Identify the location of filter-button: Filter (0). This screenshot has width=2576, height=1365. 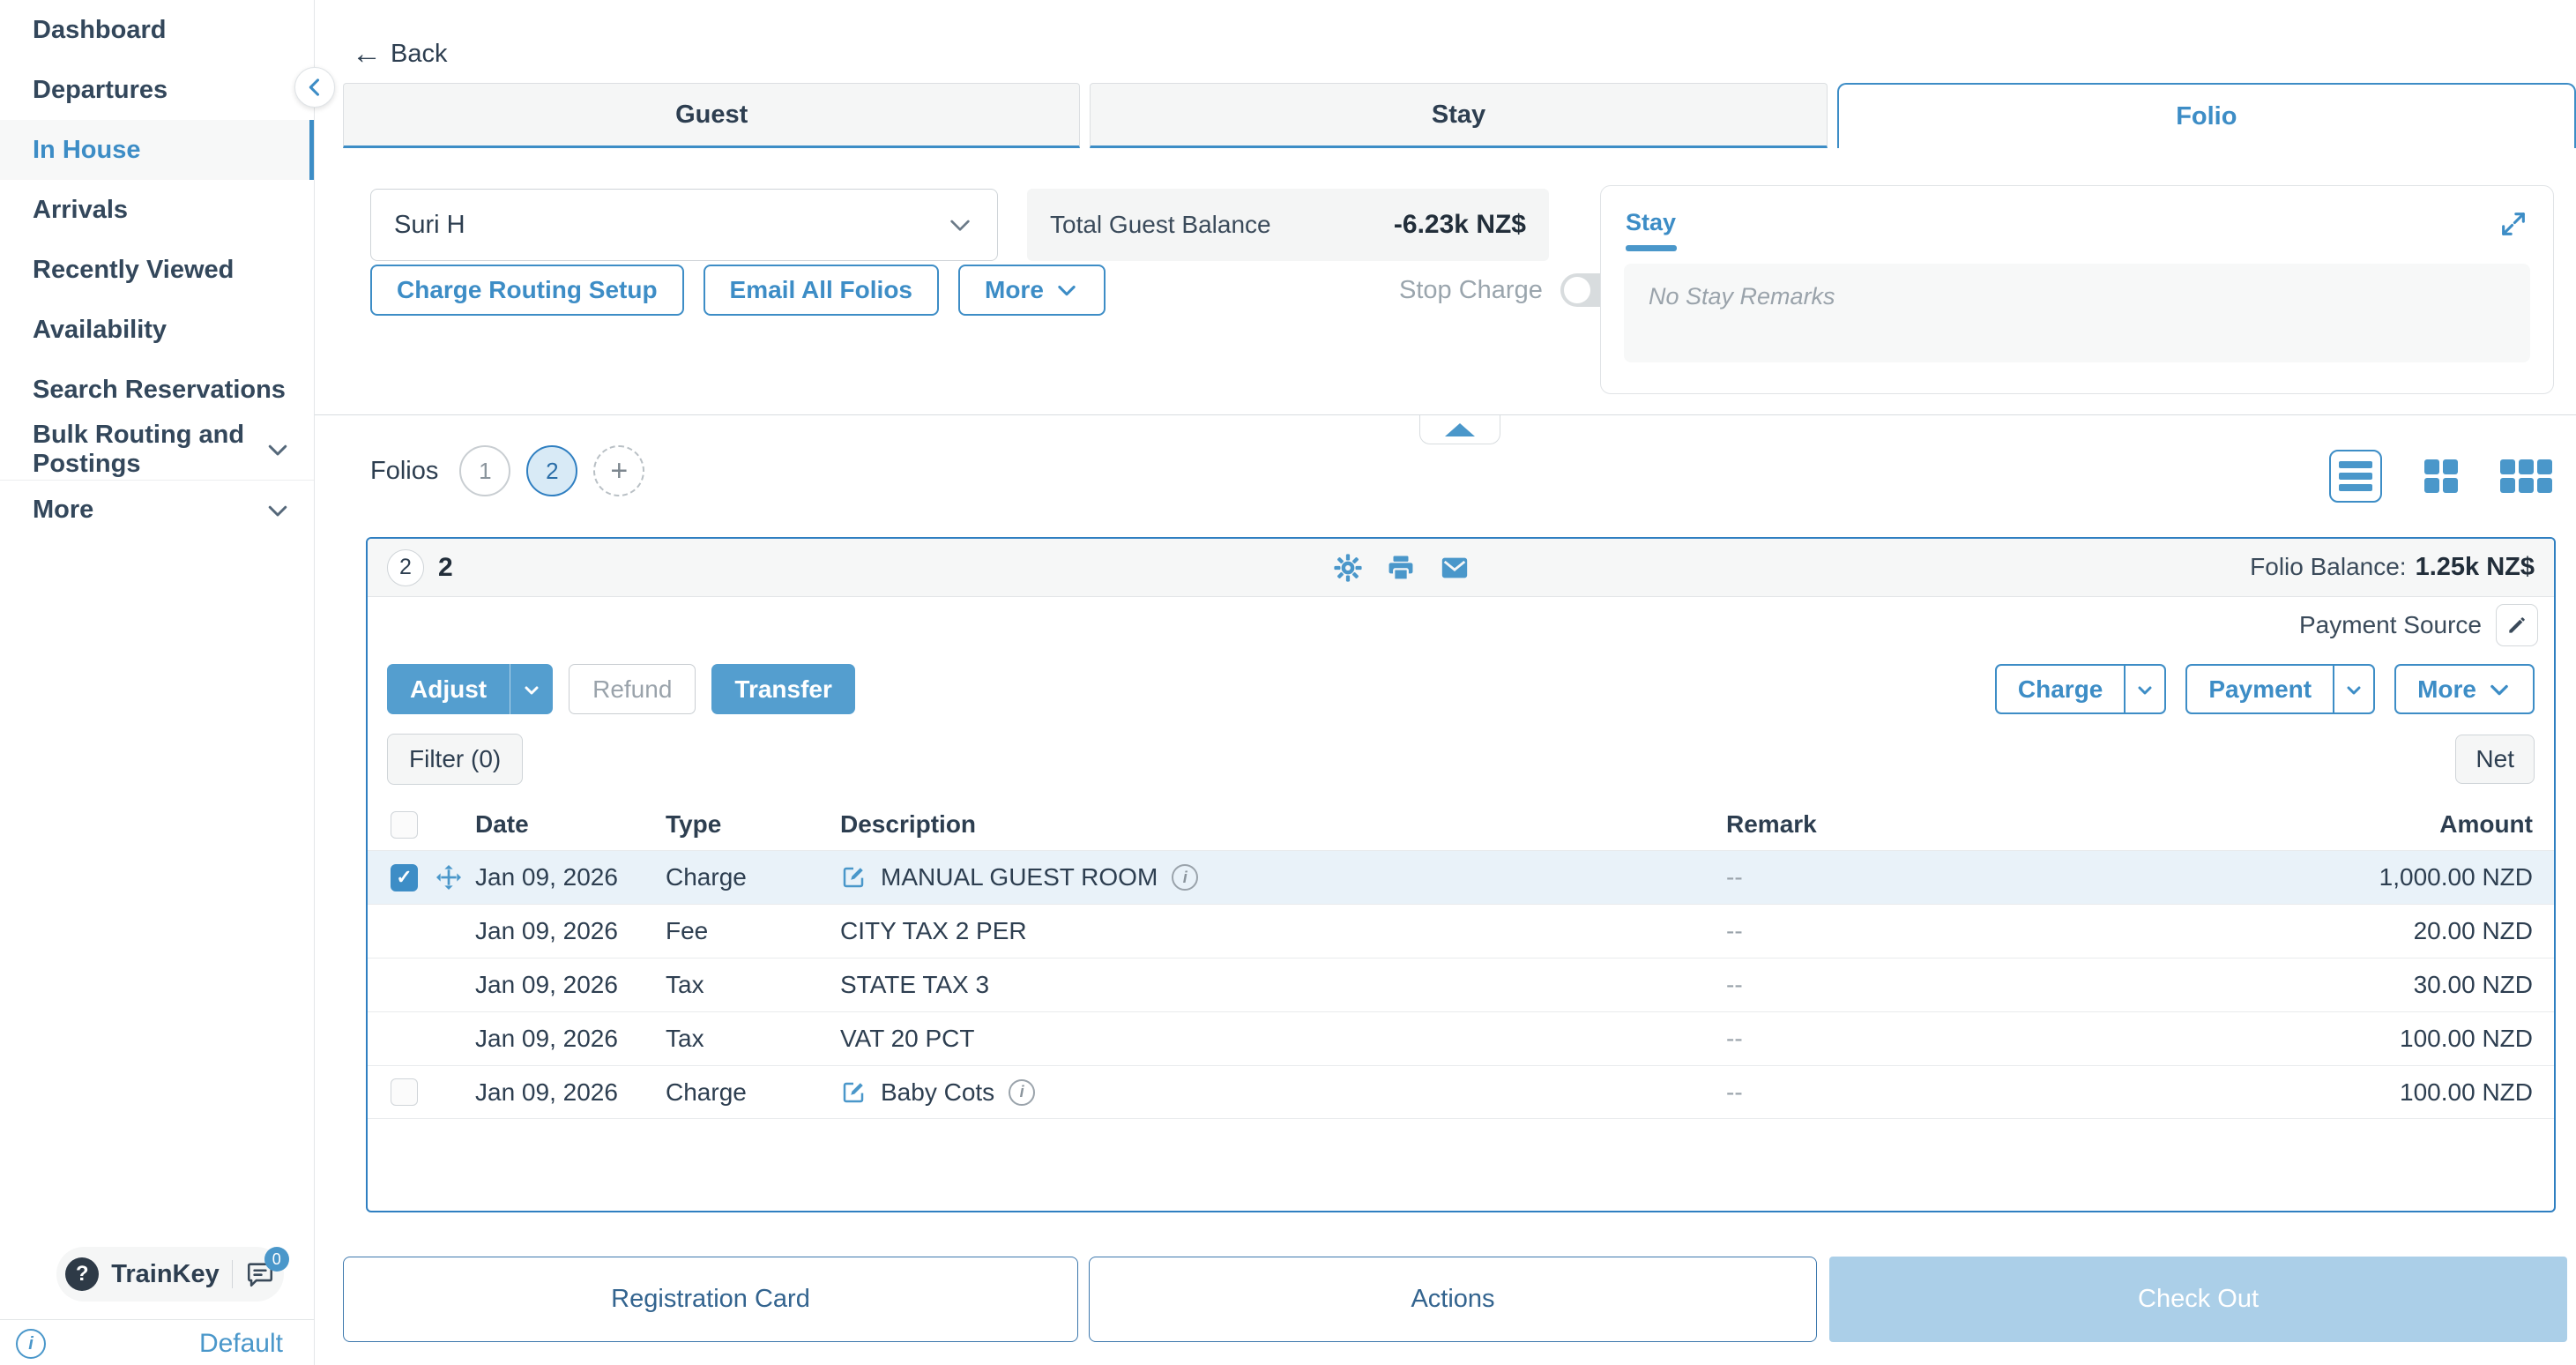
(456, 759).